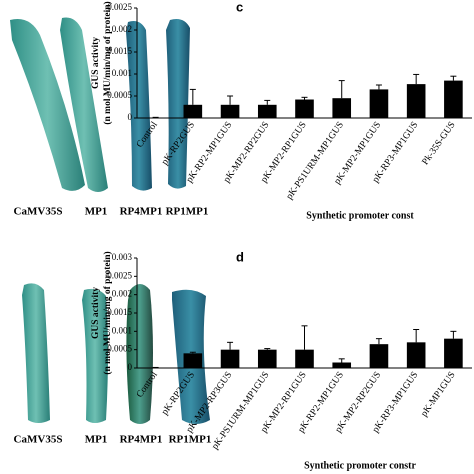 The width and height of the screenshot is (474, 474). I want to click on x-tick-label: pK-MP1GUS, so click(438, 394).